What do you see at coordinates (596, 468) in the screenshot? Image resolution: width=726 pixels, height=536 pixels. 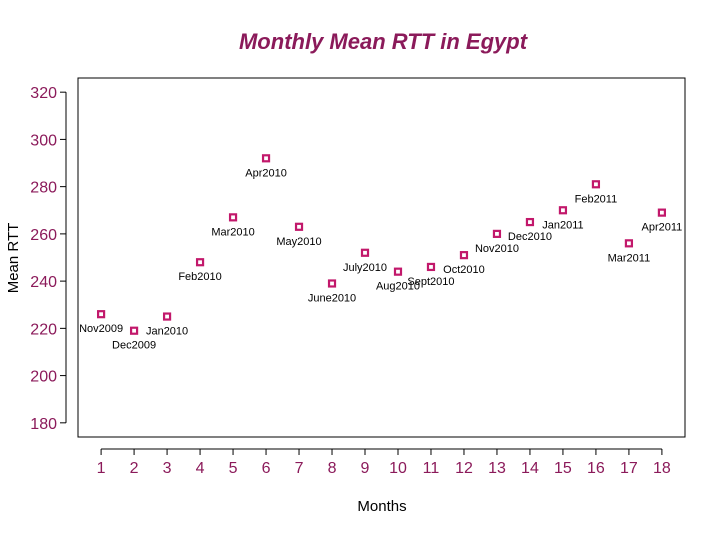 I see `x-tick-label: 16` at bounding box center [596, 468].